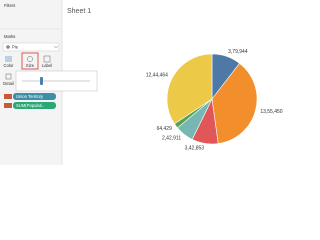 Image resolution: width=320 pixels, height=240 pixels. I want to click on color-icon, so click(8, 59).